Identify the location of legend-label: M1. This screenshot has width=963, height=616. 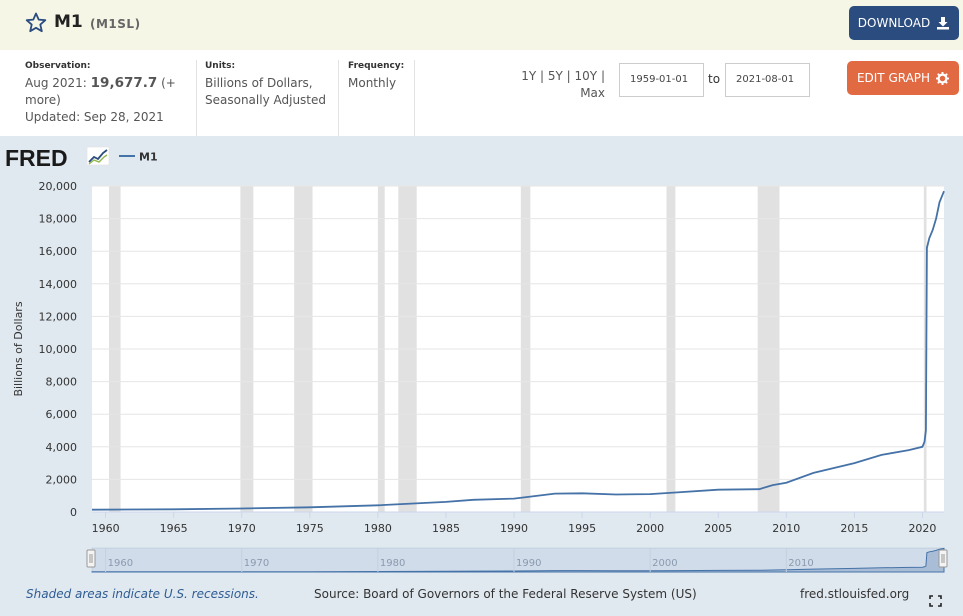
(148, 157).